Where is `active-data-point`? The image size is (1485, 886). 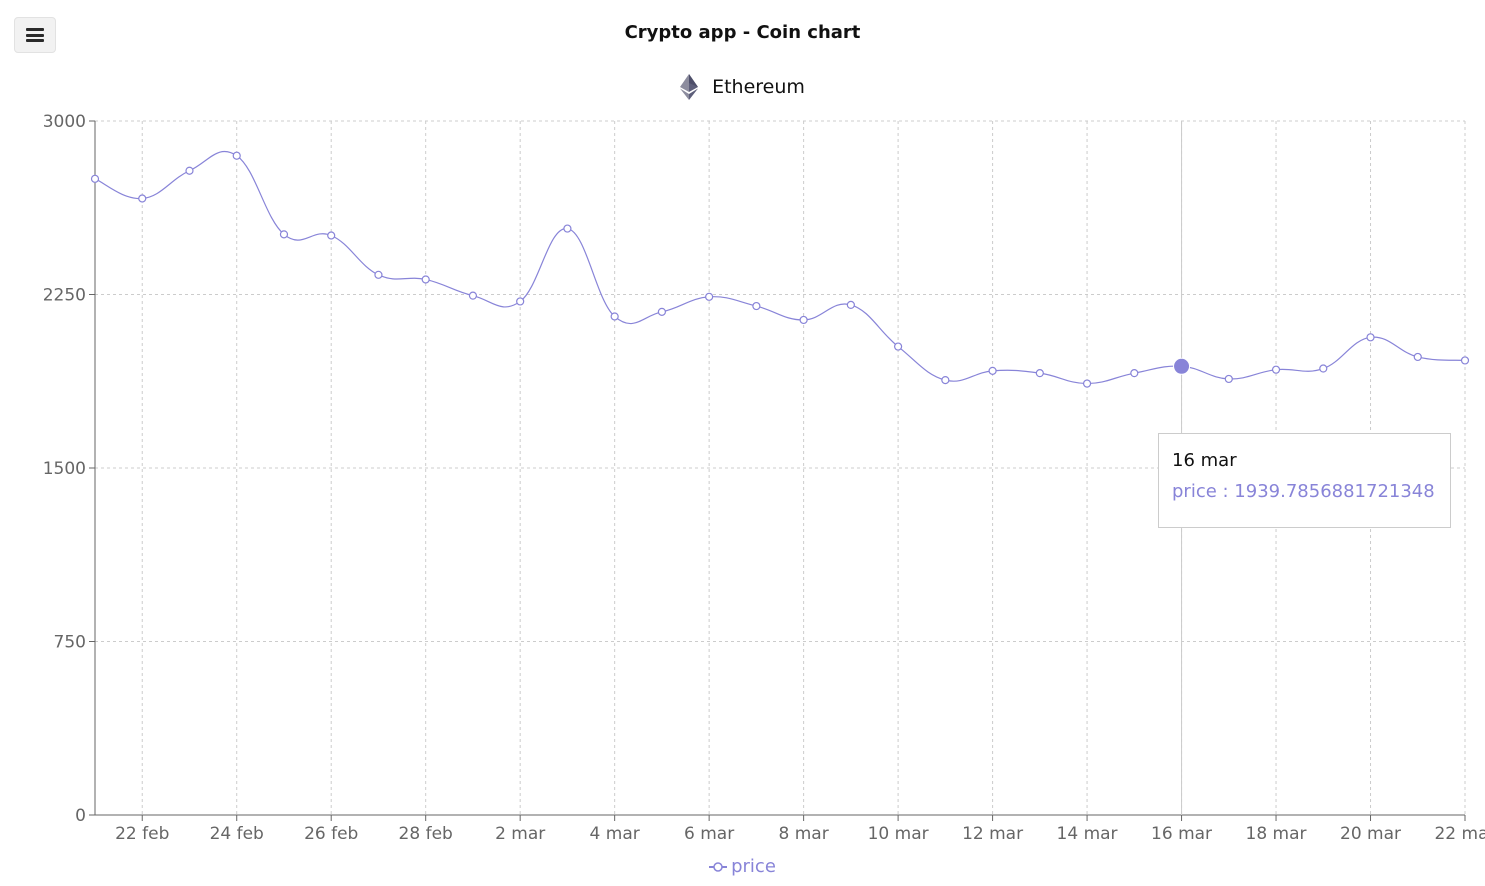
active-data-point is located at coordinates (1182, 366).